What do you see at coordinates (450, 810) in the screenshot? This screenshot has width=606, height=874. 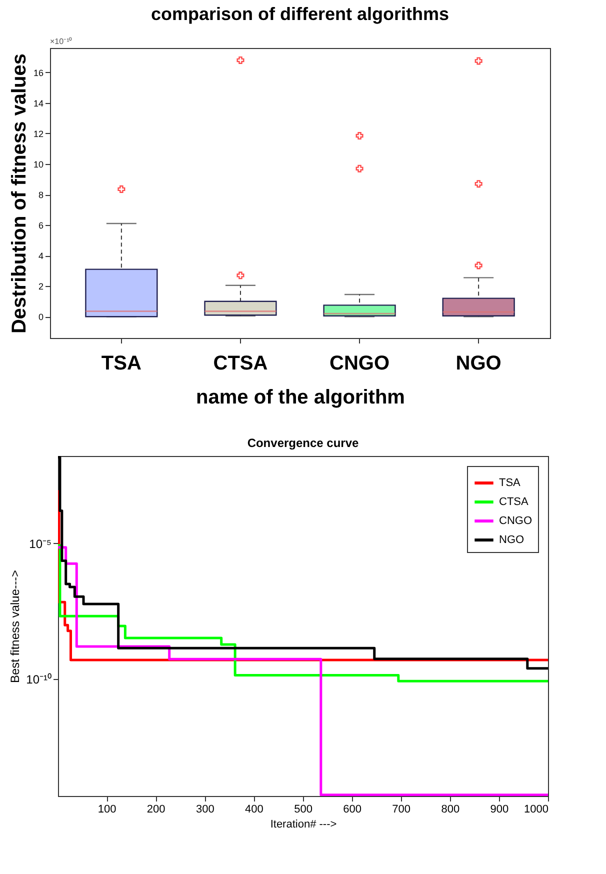 I see `x-tick-label: 800` at bounding box center [450, 810].